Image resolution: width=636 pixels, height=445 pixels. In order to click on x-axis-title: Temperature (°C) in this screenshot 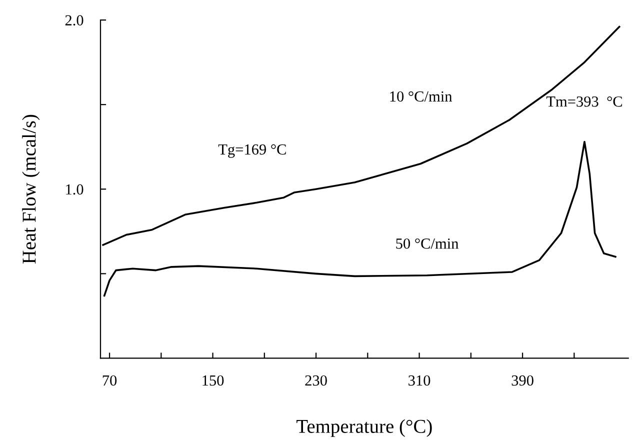, I will do `click(364, 428)`.